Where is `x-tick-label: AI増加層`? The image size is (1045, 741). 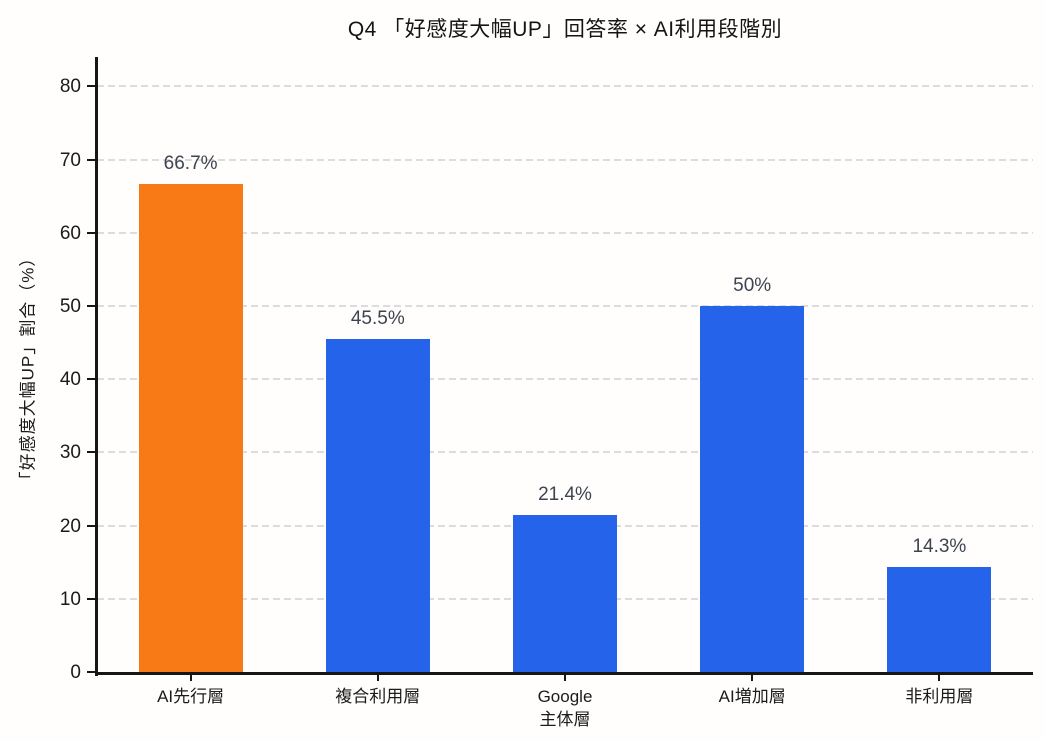 x-tick-label: AI増加層 is located at coordinates (752, 696).